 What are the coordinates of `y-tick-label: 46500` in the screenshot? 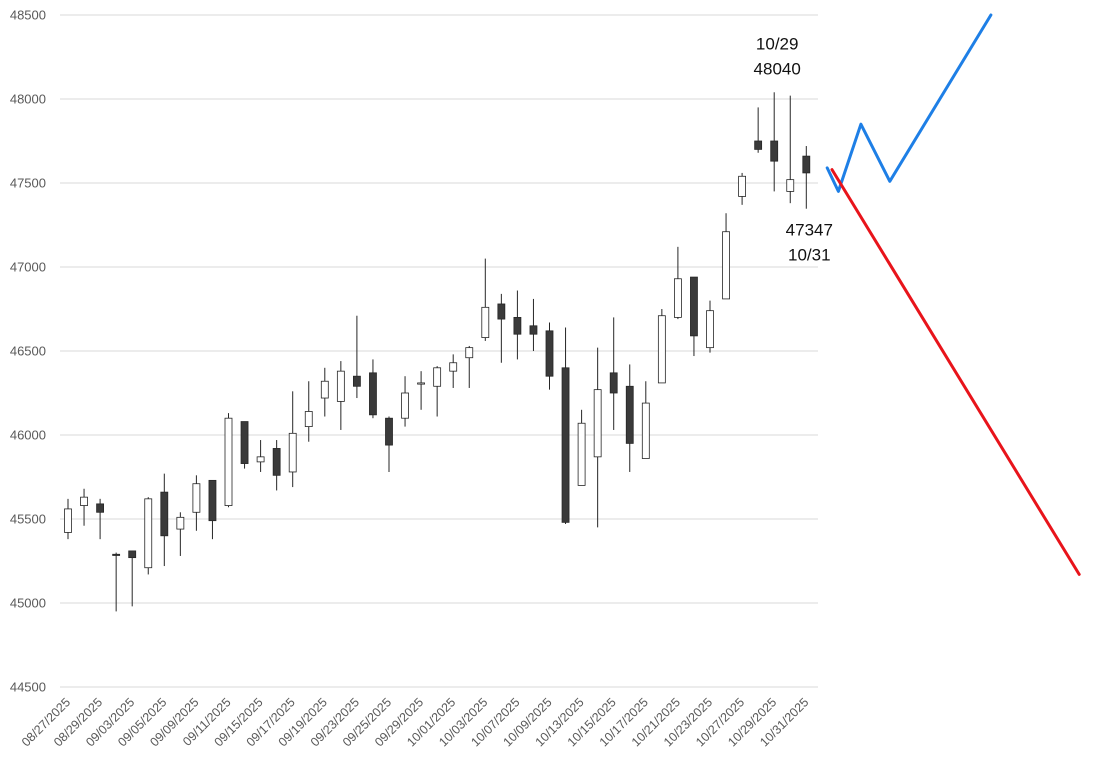 It's located at (28, 351).